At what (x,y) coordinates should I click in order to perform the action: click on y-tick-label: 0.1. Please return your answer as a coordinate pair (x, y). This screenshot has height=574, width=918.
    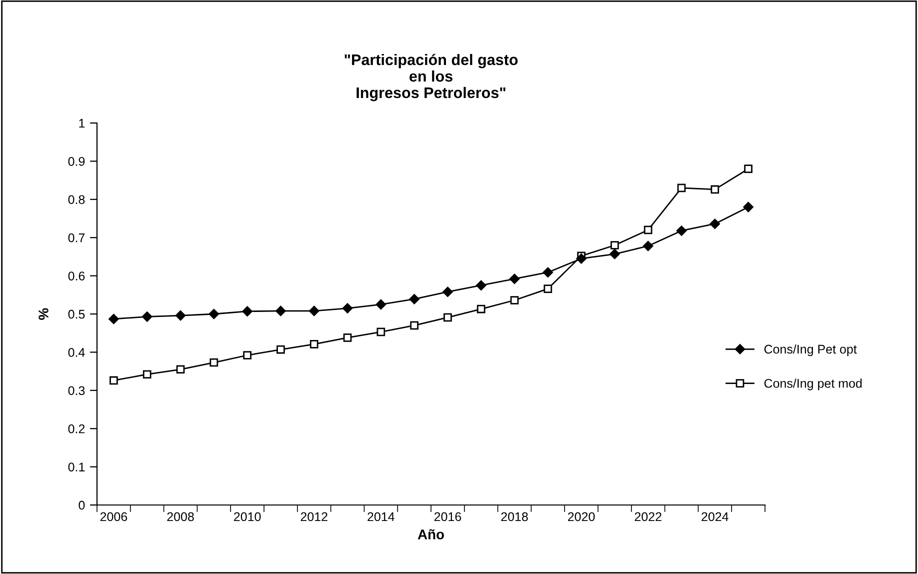
    Looking at the image, I should click on (76, 467).